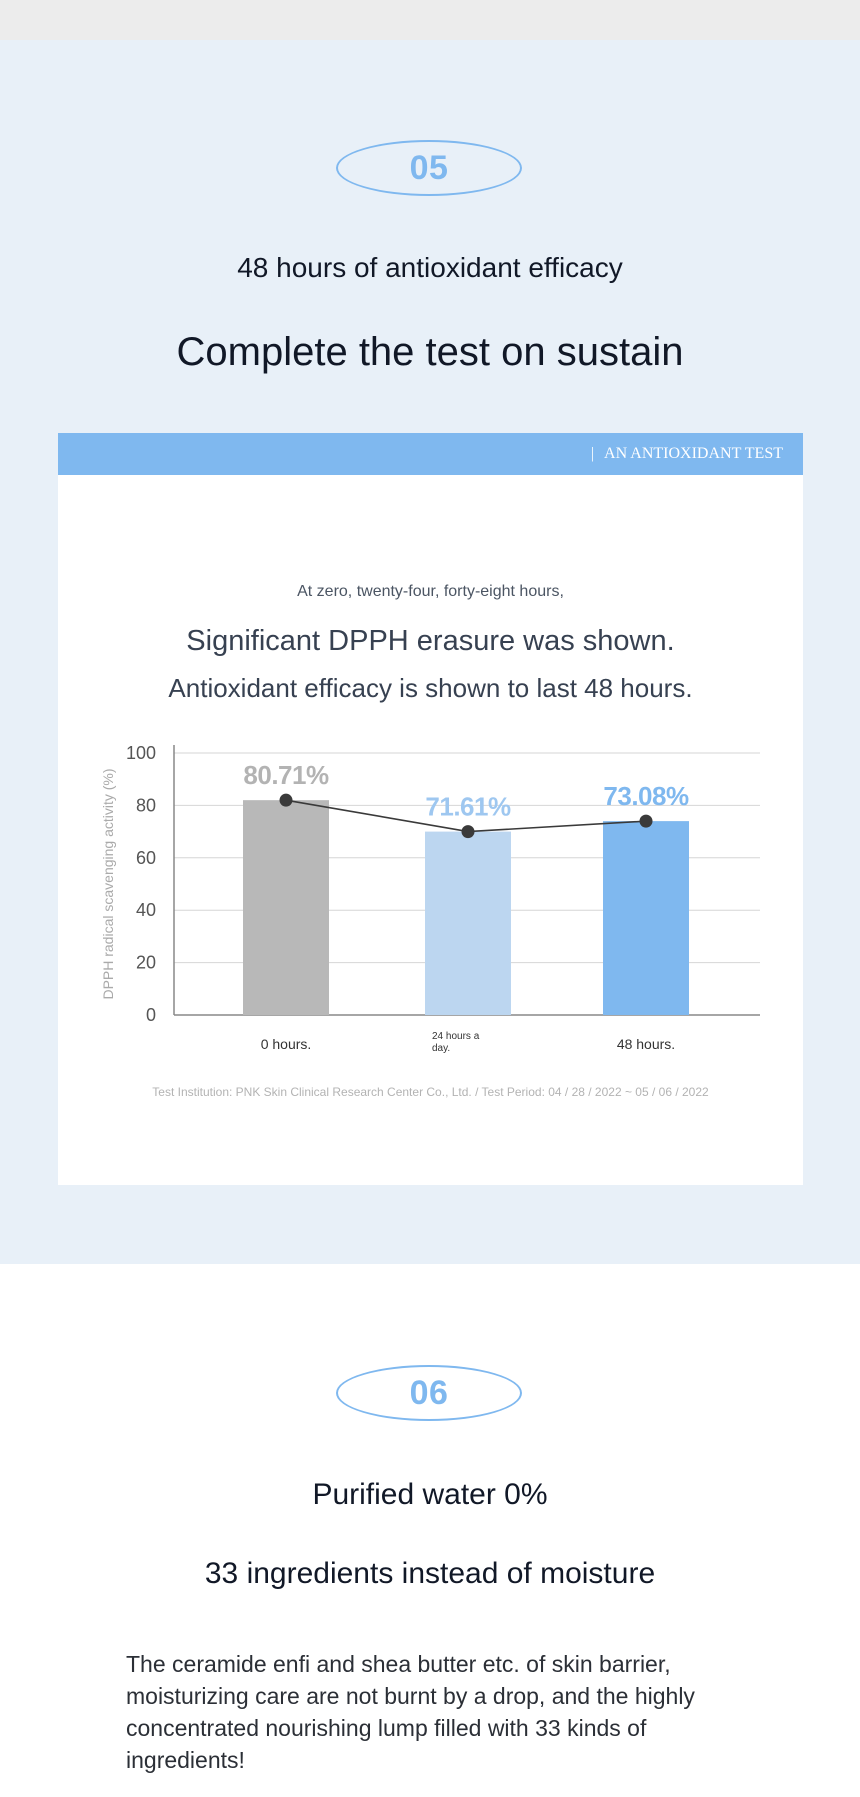 This screenshot has height=1797, width=860. Describe the element at coordinates (430, 20) in the screenshot. I see `top-bar` at that location.